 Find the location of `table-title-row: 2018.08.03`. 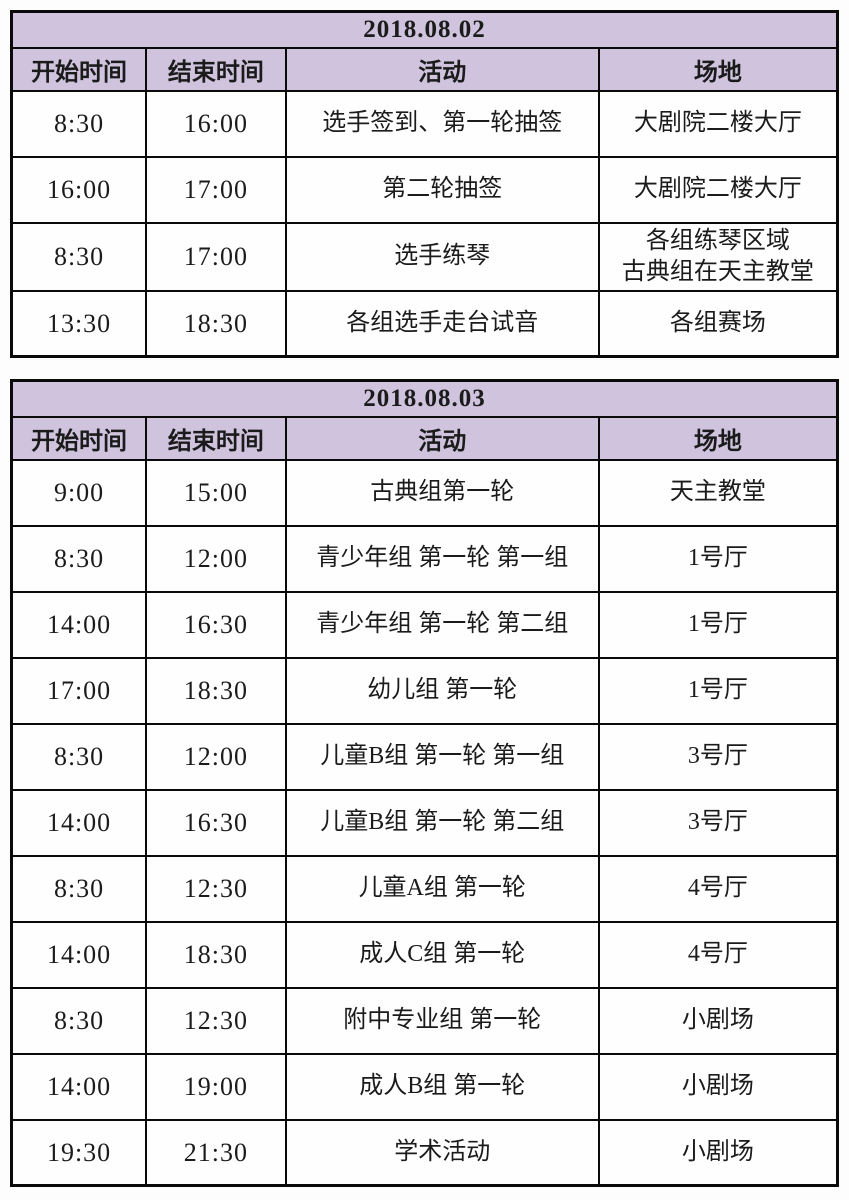

table-title-row: 2018.08.03 is located at coordinates (424, 398).